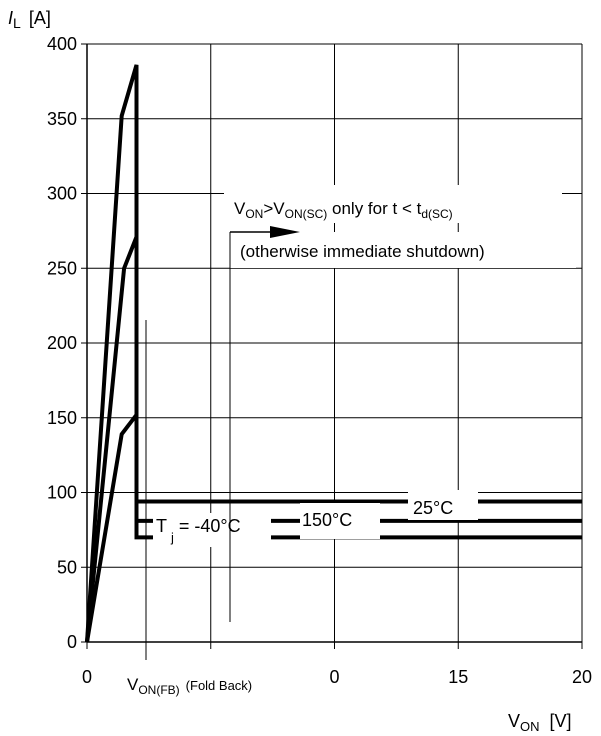 This screenshot has height=736, width=601. I want to click on y-tick-labels: 0 50 100 150 200 250 300 350 400, so click(62, 343).